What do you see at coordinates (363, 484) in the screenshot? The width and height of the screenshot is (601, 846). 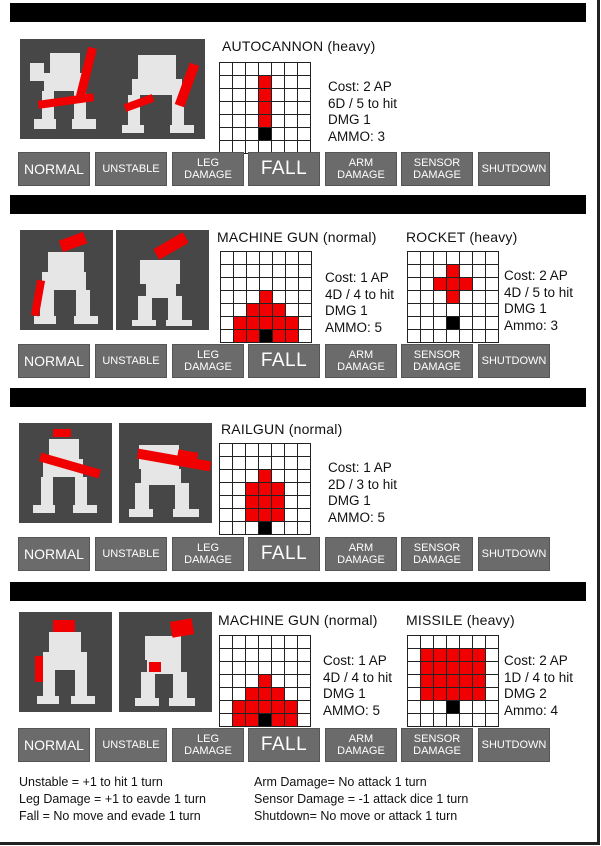 I see `weapon-hit: 2D / 3 to hit` at bounding box center [363, 484].